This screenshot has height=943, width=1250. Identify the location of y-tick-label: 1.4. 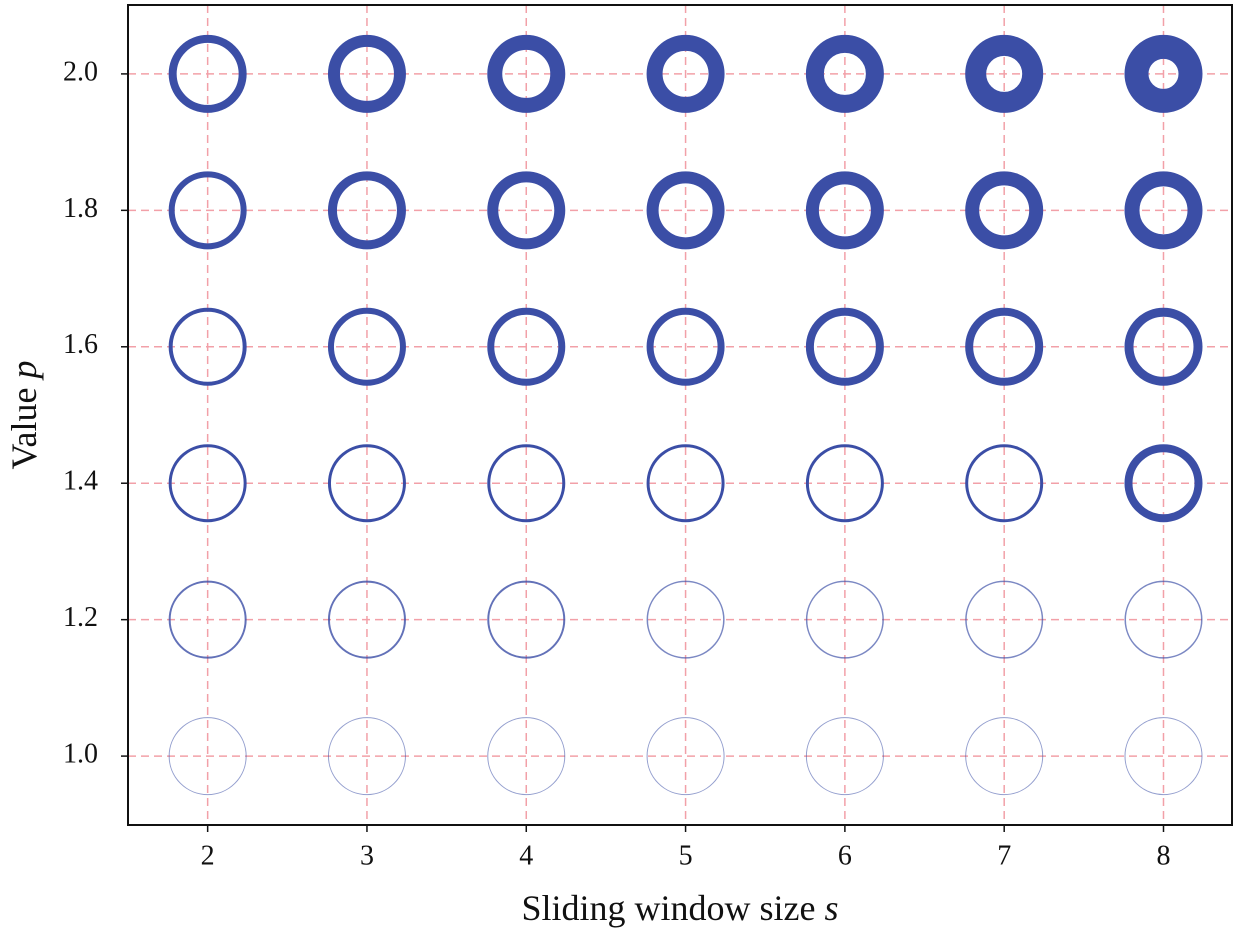
(80, 481).